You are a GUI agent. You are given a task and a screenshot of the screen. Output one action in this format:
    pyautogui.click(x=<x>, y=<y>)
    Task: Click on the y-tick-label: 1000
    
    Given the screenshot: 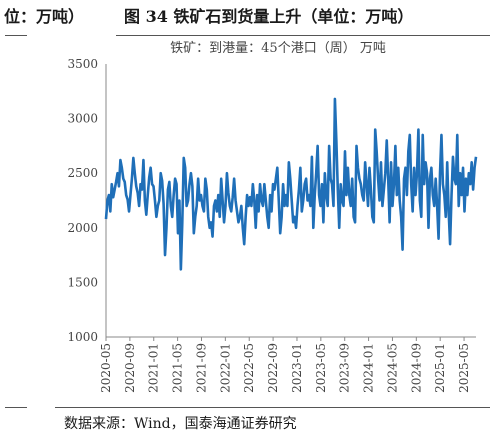 What is the action you would take?
    pyautogui.click(x=82, y=337)
    